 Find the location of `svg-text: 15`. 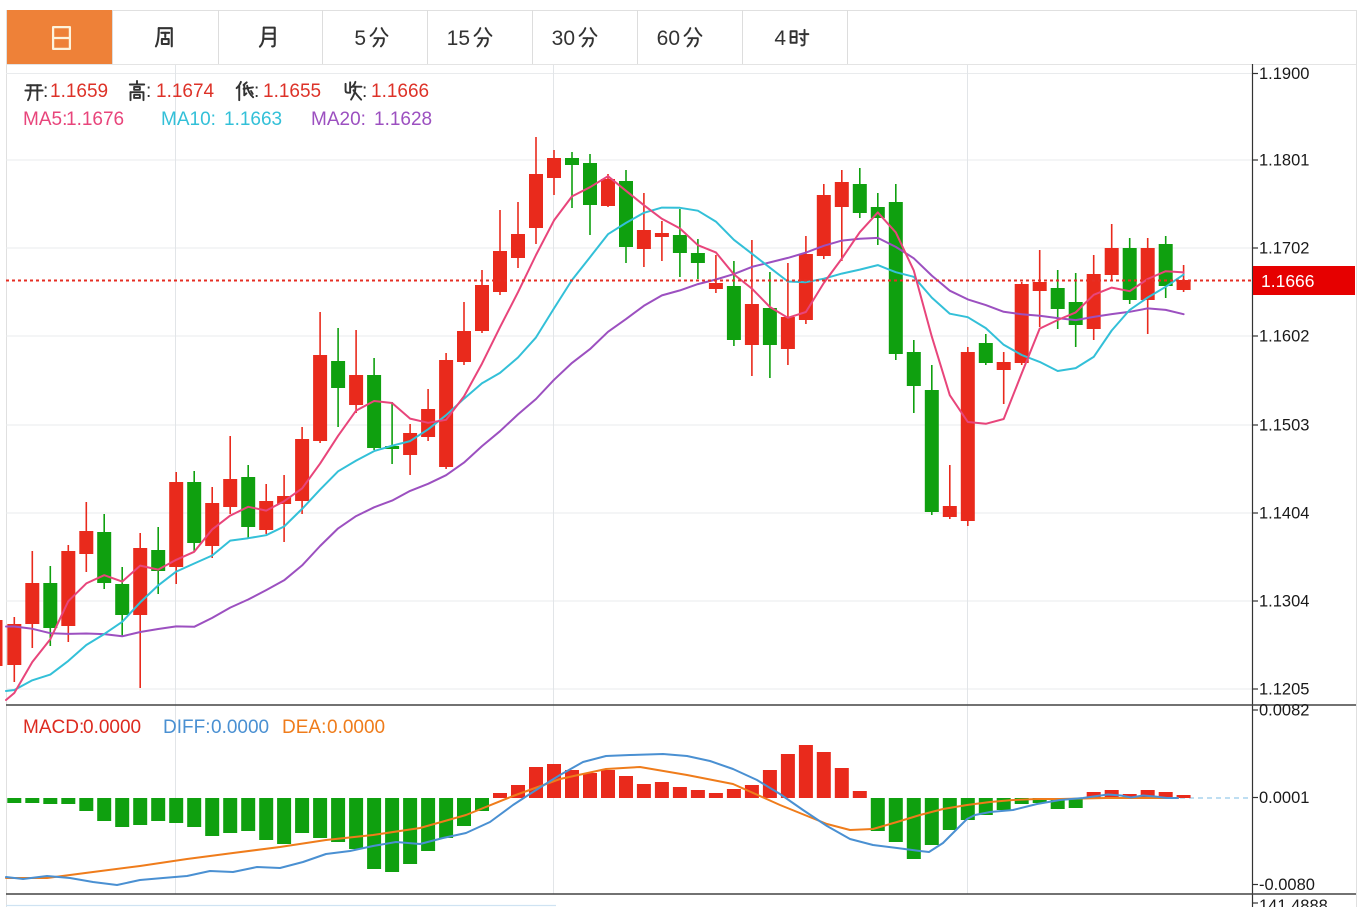

svg-text: 15 is located at coordinates (458, 38).